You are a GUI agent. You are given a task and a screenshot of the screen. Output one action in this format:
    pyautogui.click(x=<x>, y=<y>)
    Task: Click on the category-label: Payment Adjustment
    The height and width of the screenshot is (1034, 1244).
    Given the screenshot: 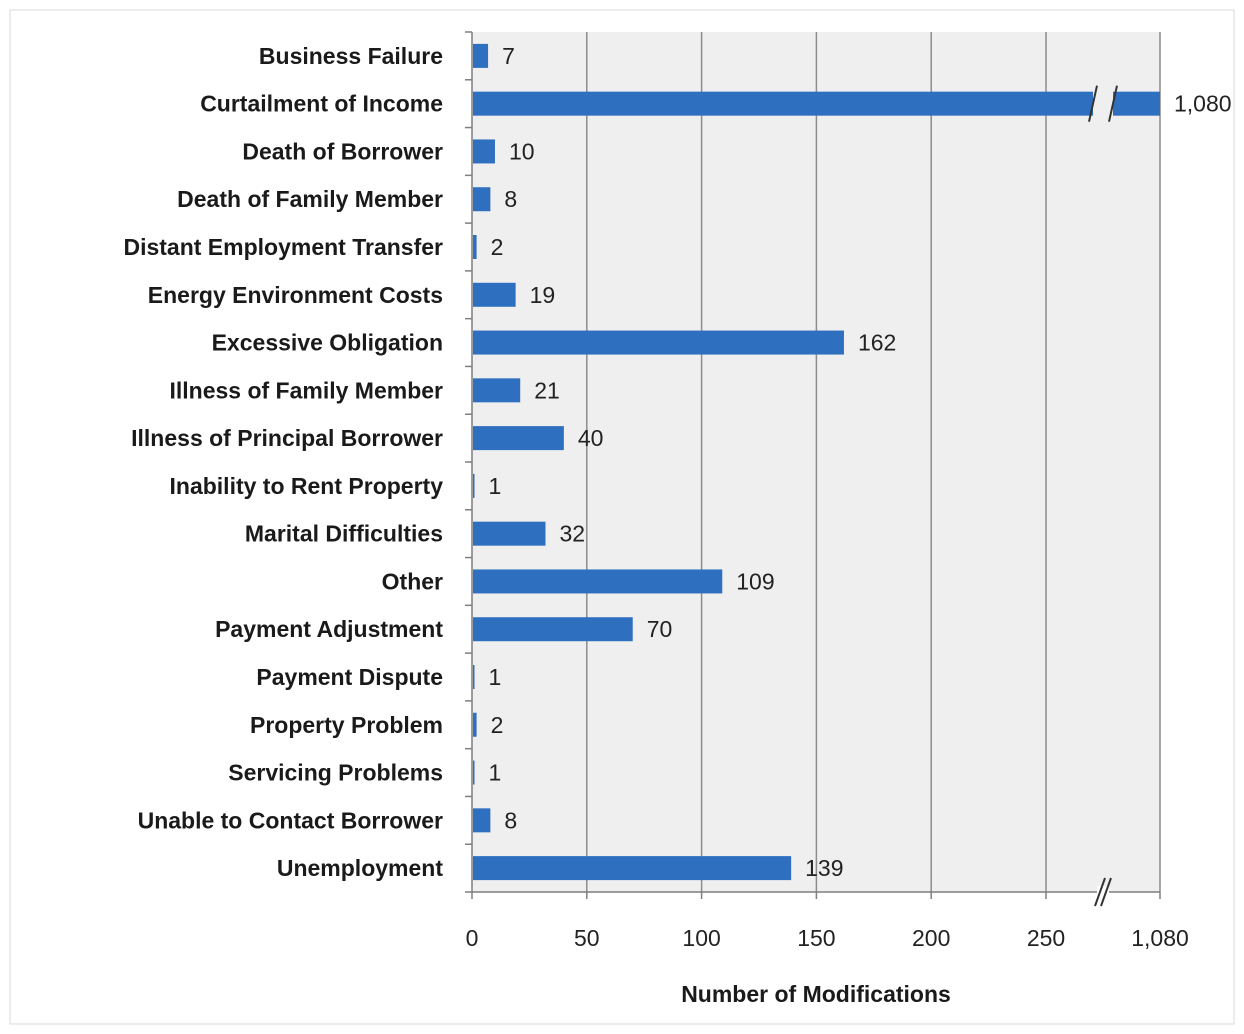 What is the action you would take?
    pyautogui.click(x=329, y=629)
    